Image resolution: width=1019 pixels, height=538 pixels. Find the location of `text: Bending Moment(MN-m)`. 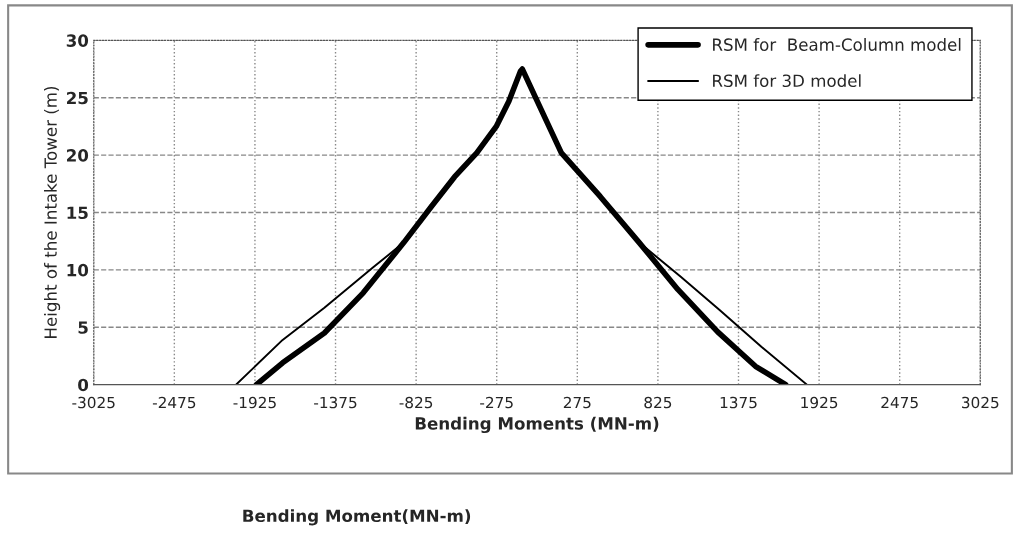

text: Bending Moment(MN-m) is located at coordinates (357, 517).